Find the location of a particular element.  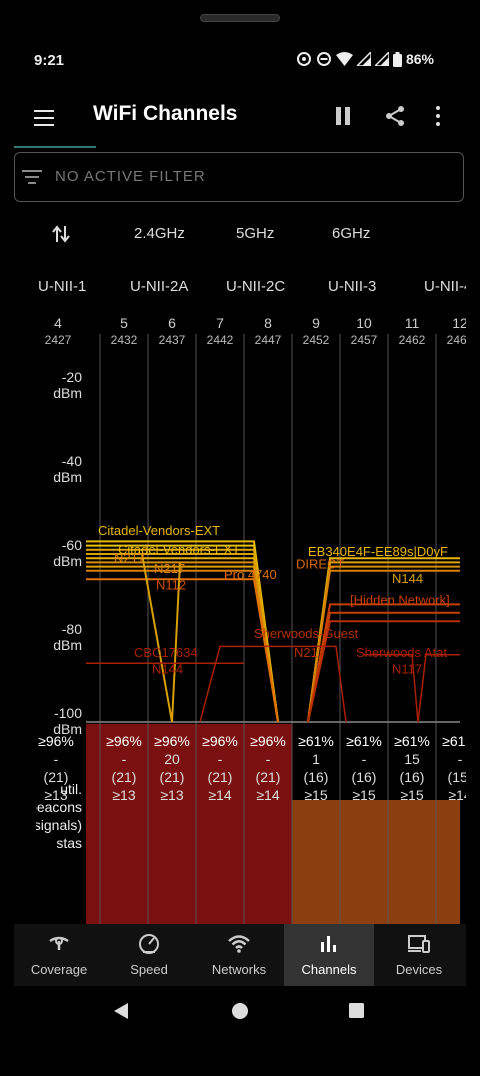

back-icon is located at coordinates (121, 1011).